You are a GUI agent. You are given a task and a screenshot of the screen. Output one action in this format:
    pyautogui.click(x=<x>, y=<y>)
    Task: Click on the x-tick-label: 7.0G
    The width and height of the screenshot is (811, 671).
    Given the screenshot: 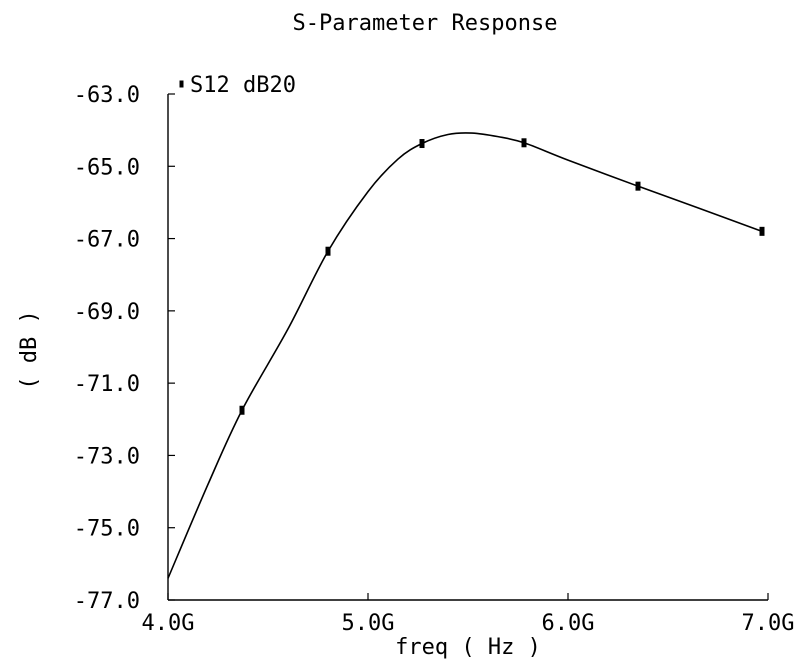 What is the action you would take?
    pyautogui.click(x=768, y=623)
    